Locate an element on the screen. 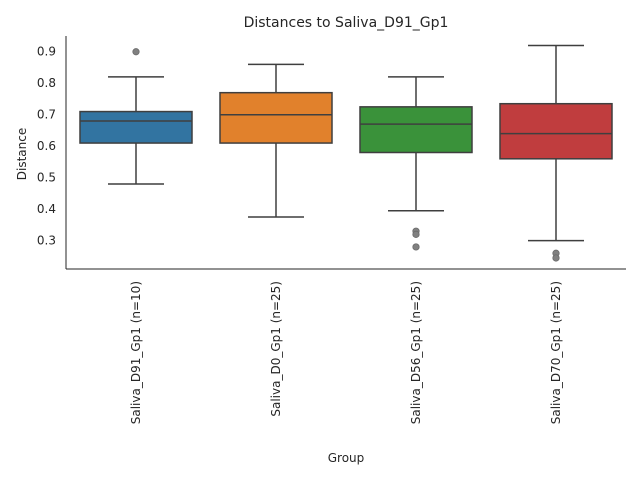  y-tick-label: 0.5 is located at coordinates (46, 178).